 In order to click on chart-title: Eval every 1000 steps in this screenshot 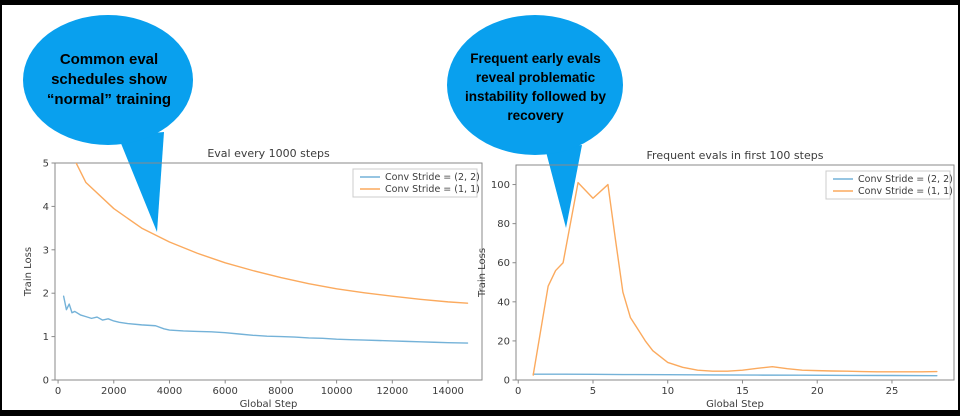, I will do `click(268, 153)`.